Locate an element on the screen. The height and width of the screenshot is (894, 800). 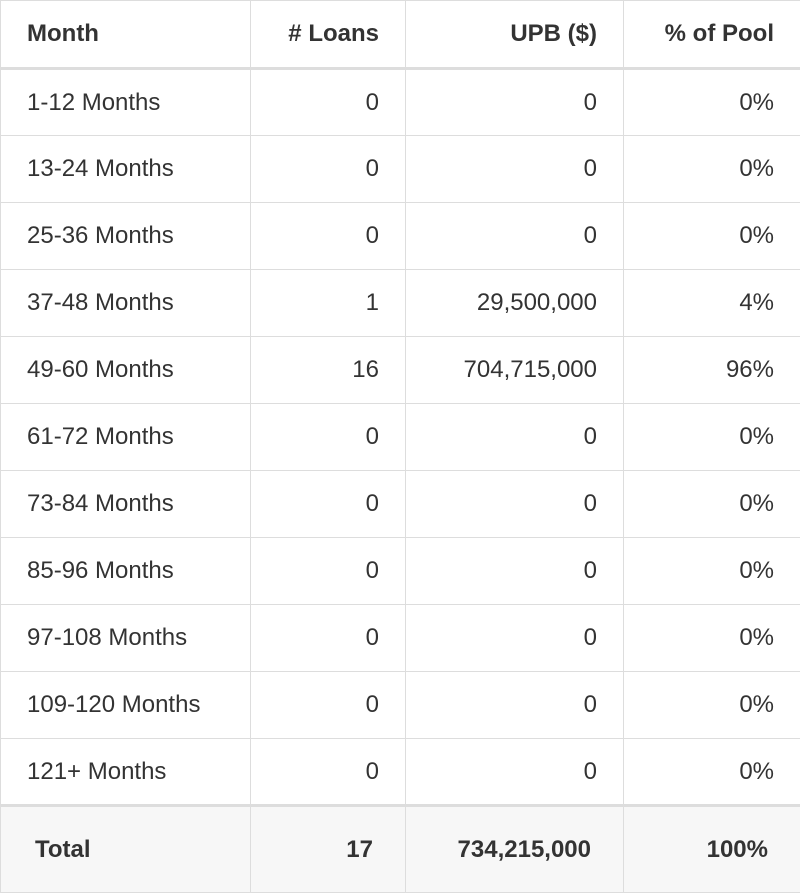
table-cell: 73-84 Months is located at coordinates (125, 504).